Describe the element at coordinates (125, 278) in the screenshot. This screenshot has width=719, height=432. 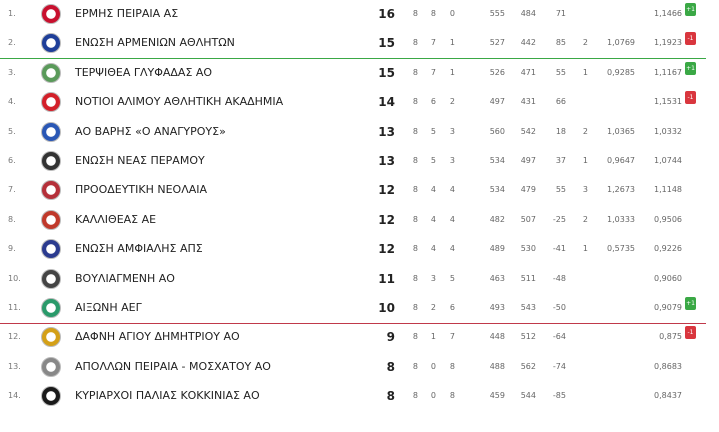
I see `team-name: ΒΟΥΛΙΑΓΜΕΝΗ ΑΟ` at that location.